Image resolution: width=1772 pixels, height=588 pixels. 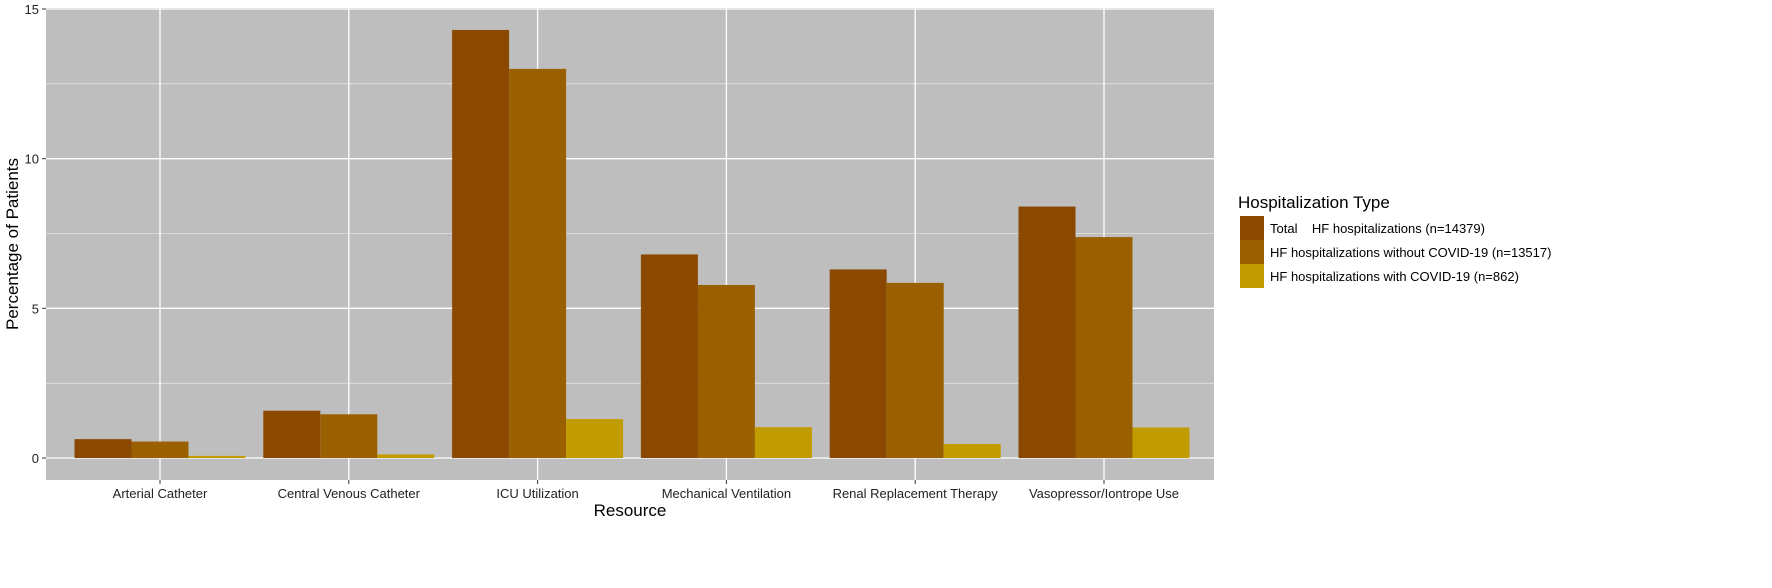 What do you see at coordinates (103, 448) in the screenshot?
I see `bar-1-arterial-catheter` at bounding box center [103, 448].